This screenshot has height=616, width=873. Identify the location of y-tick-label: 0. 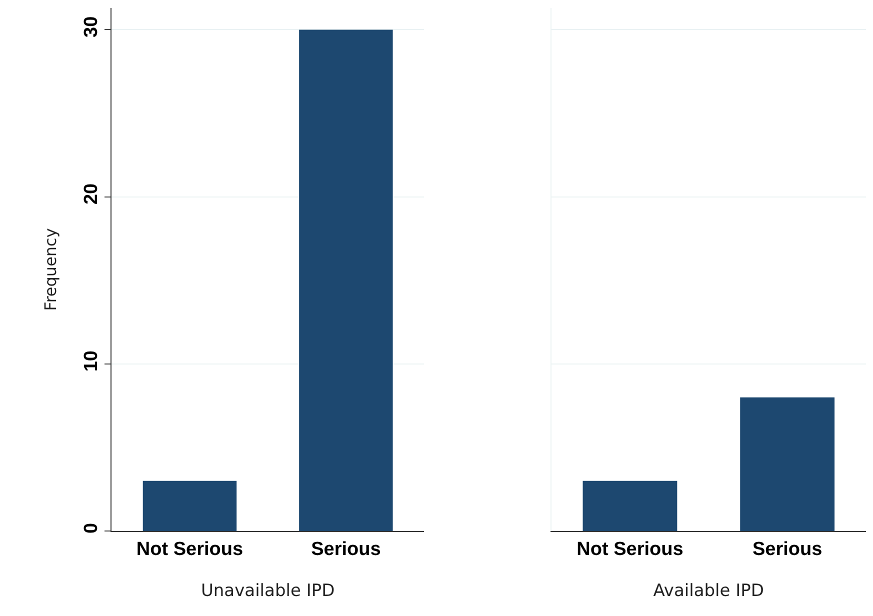
(91, 528).